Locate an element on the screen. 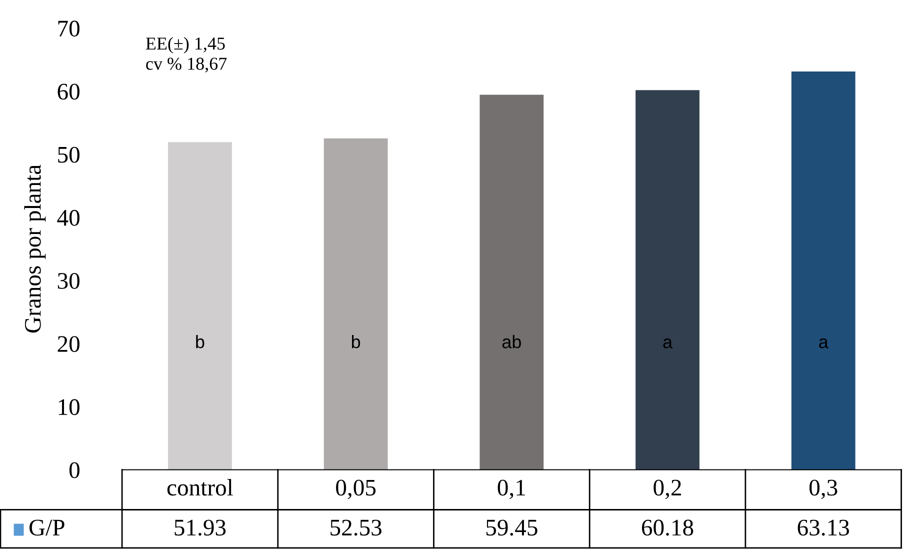  y-tick-label: 70 is located at coordinates (69, 28).